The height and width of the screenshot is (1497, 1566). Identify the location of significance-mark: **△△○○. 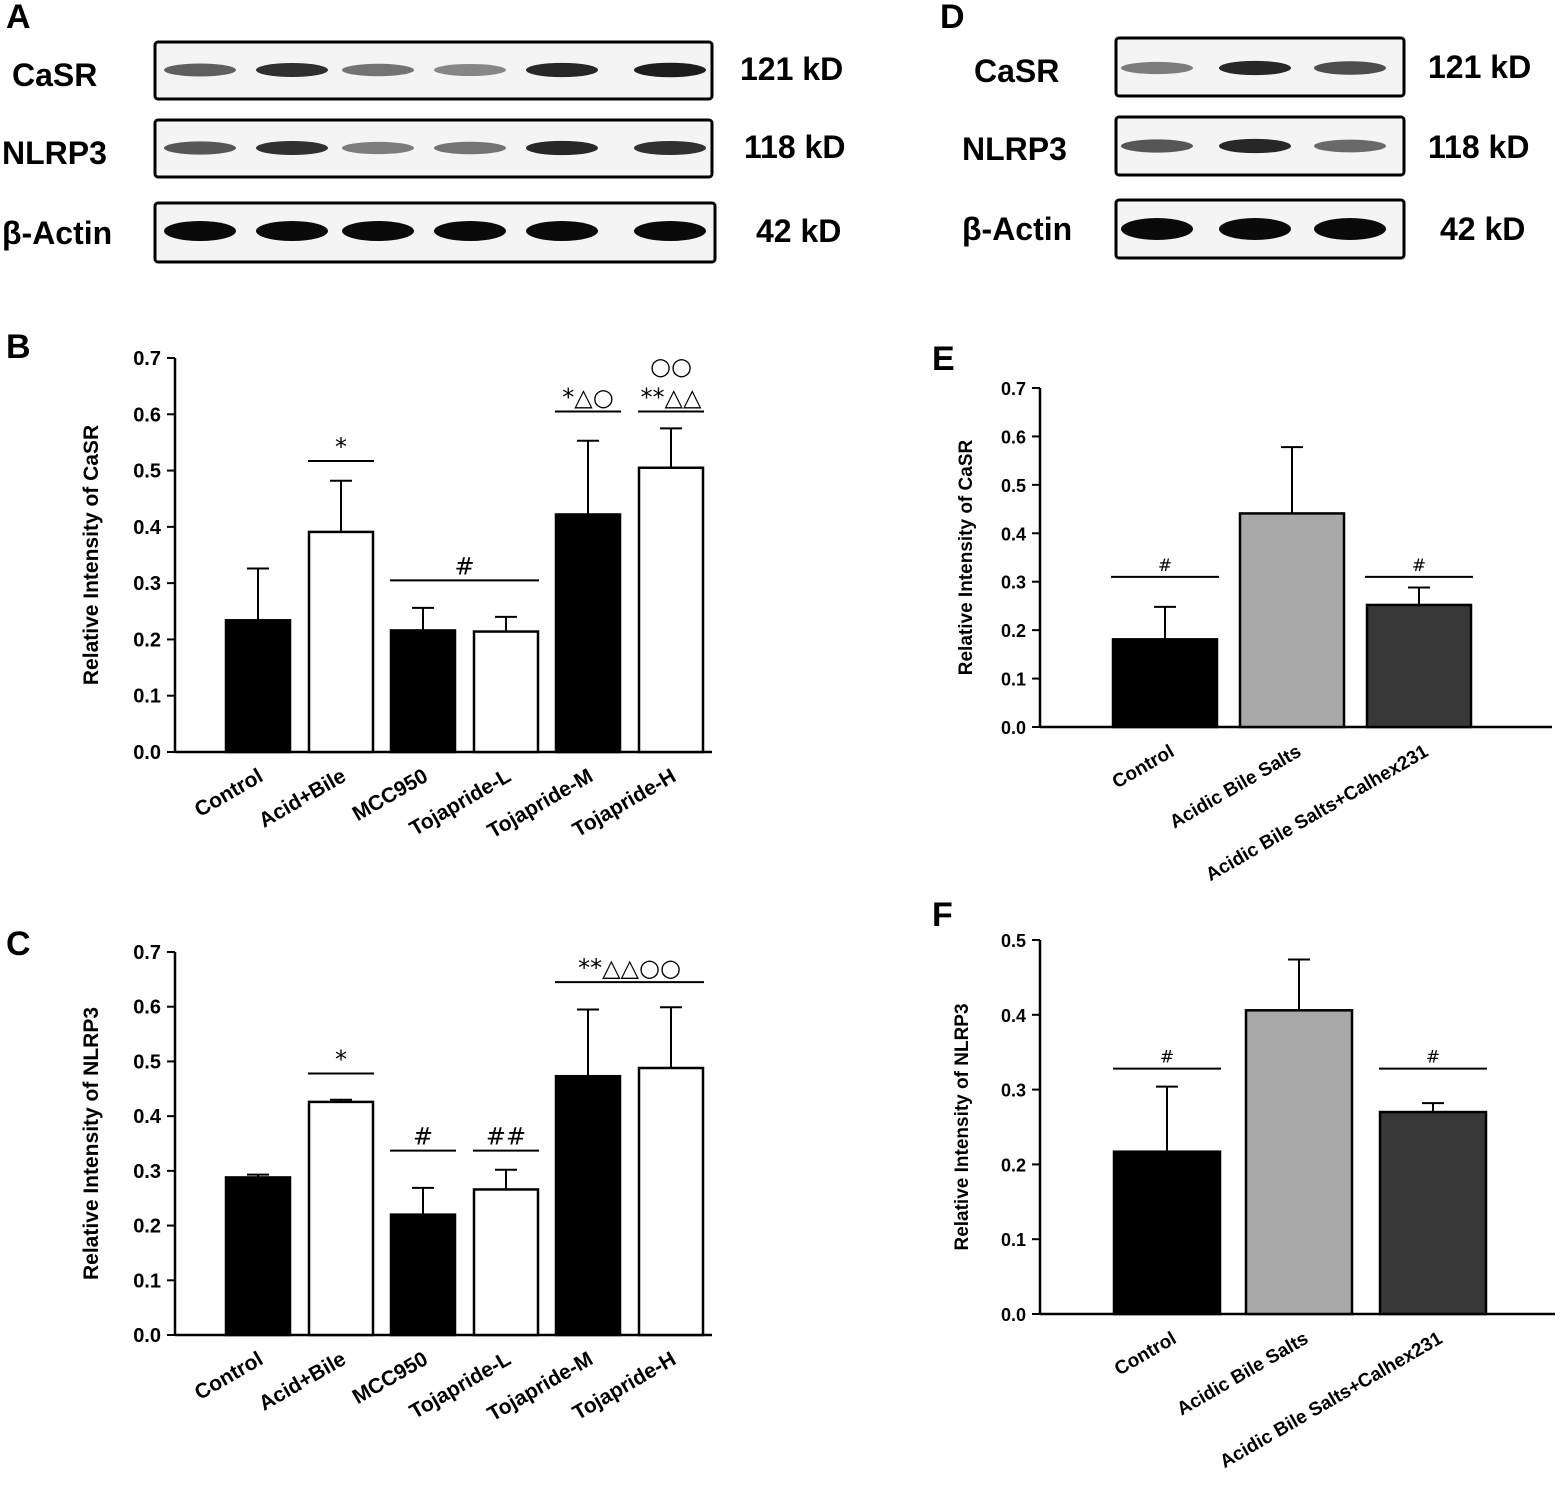
(629, 968).